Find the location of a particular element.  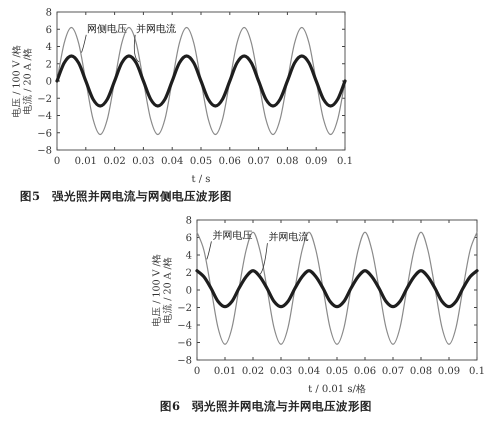

text: 图5 强光照并网电流与网侧电压波形图 is located at coordinates (126, 196).